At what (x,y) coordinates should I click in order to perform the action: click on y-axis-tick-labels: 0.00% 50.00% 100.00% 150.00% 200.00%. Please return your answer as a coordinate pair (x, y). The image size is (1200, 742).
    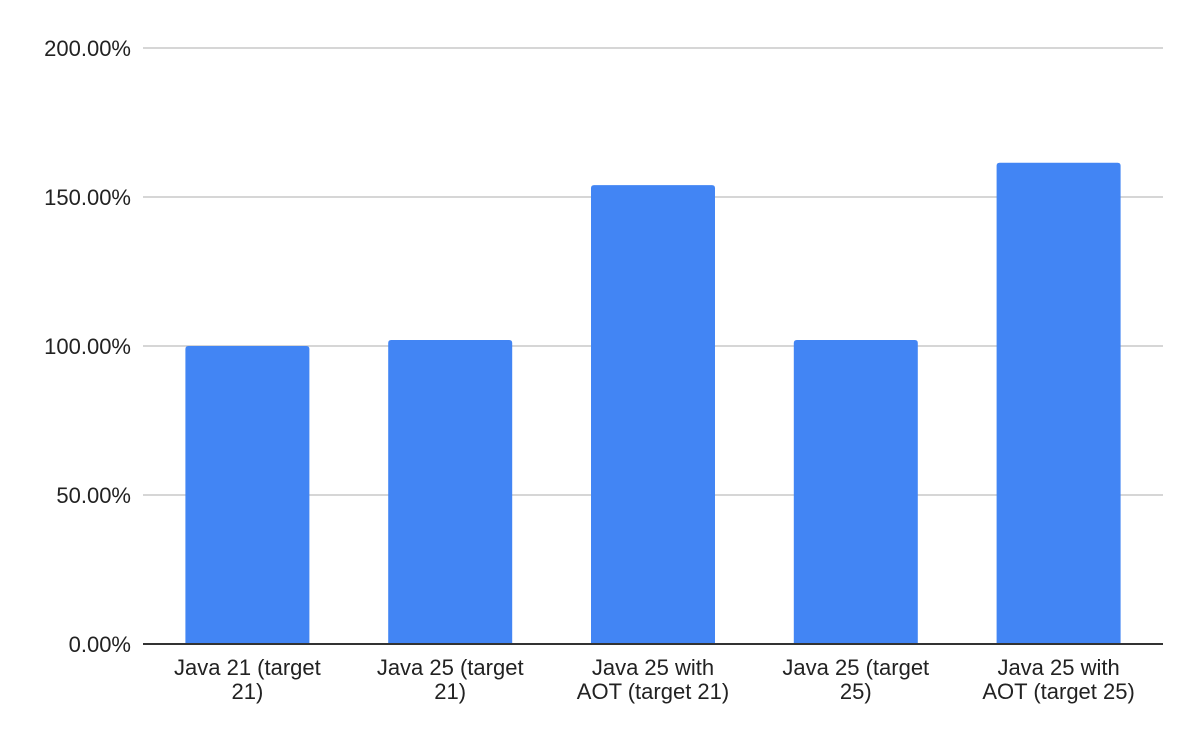
    Looking at the image, I should click on (87, 346).